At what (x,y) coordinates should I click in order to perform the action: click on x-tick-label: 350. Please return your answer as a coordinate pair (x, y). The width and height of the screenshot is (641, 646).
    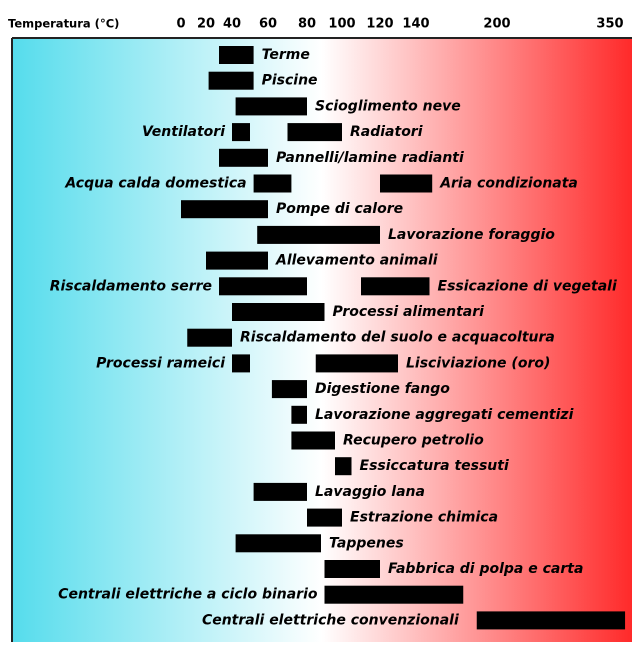
    Looking at the image, I should click on (609, 24).